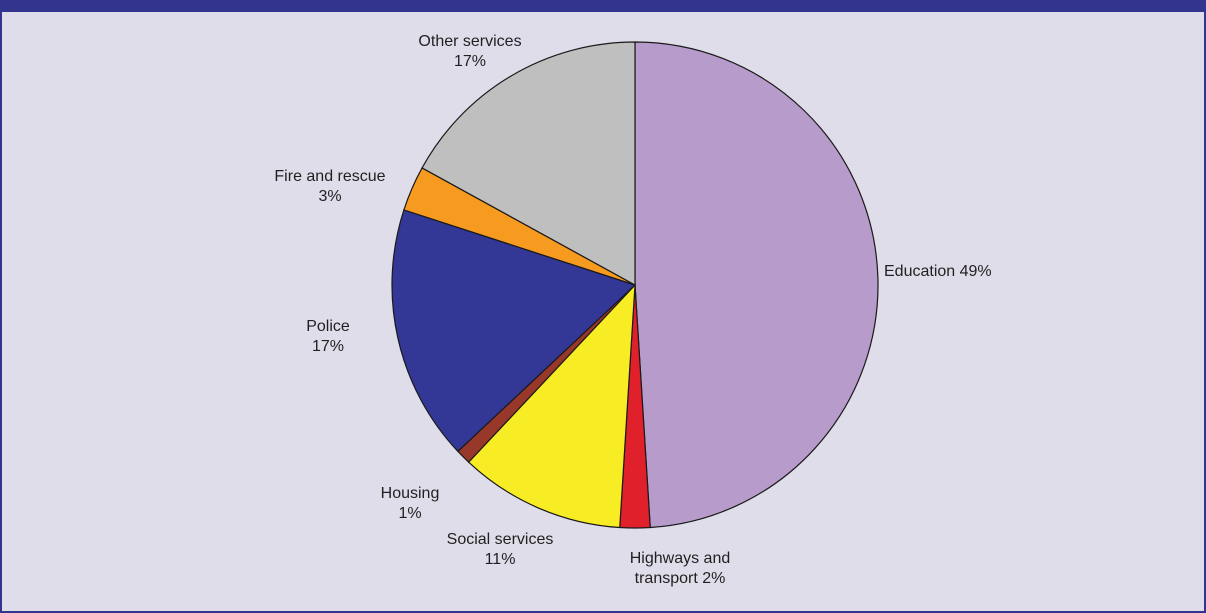 This screenshot has height=613, width=1206. I want to click on label-fire-and-rescue: Fire and rescue 3%, so click(330, 186).